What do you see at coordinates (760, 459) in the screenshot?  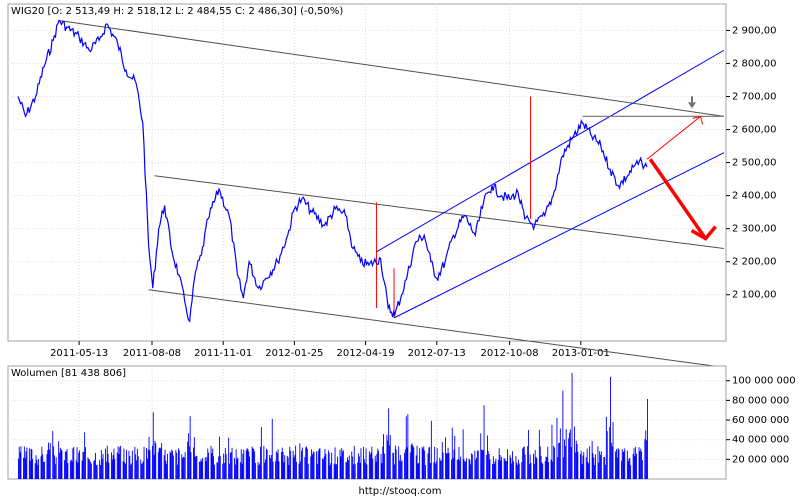 I see `volume-y-tick-label: 20 000 000` at bounding box center [760, 459].